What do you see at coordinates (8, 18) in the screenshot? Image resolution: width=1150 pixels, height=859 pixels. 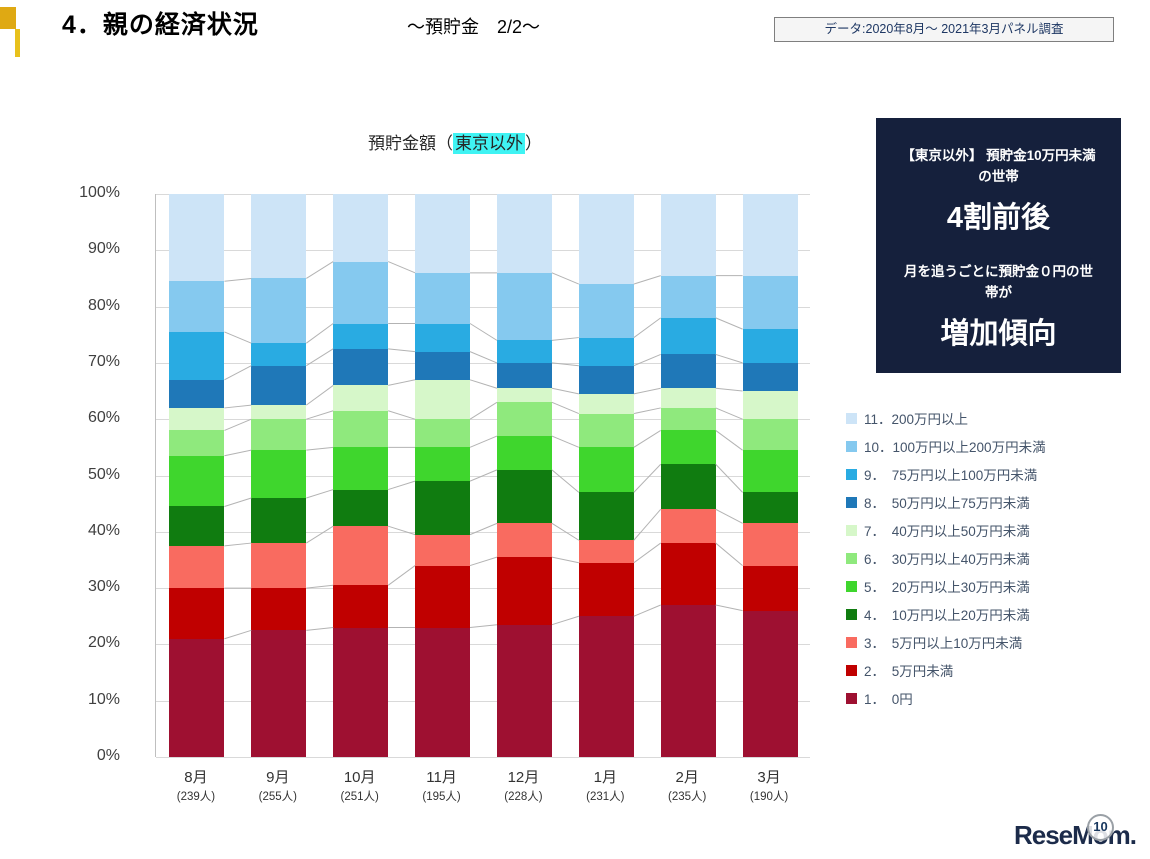 I see `accent-square` at bounding box center [8, 18].